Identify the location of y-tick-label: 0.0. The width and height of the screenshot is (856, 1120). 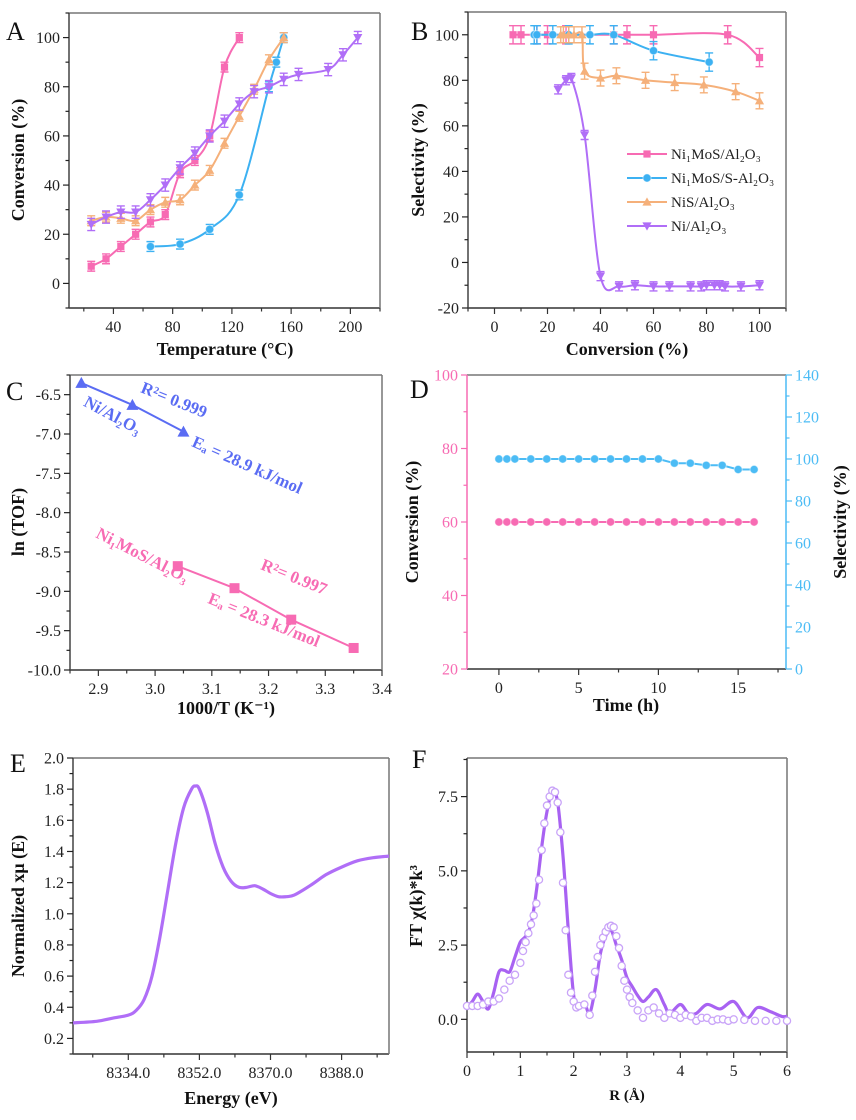
(448, 1020).